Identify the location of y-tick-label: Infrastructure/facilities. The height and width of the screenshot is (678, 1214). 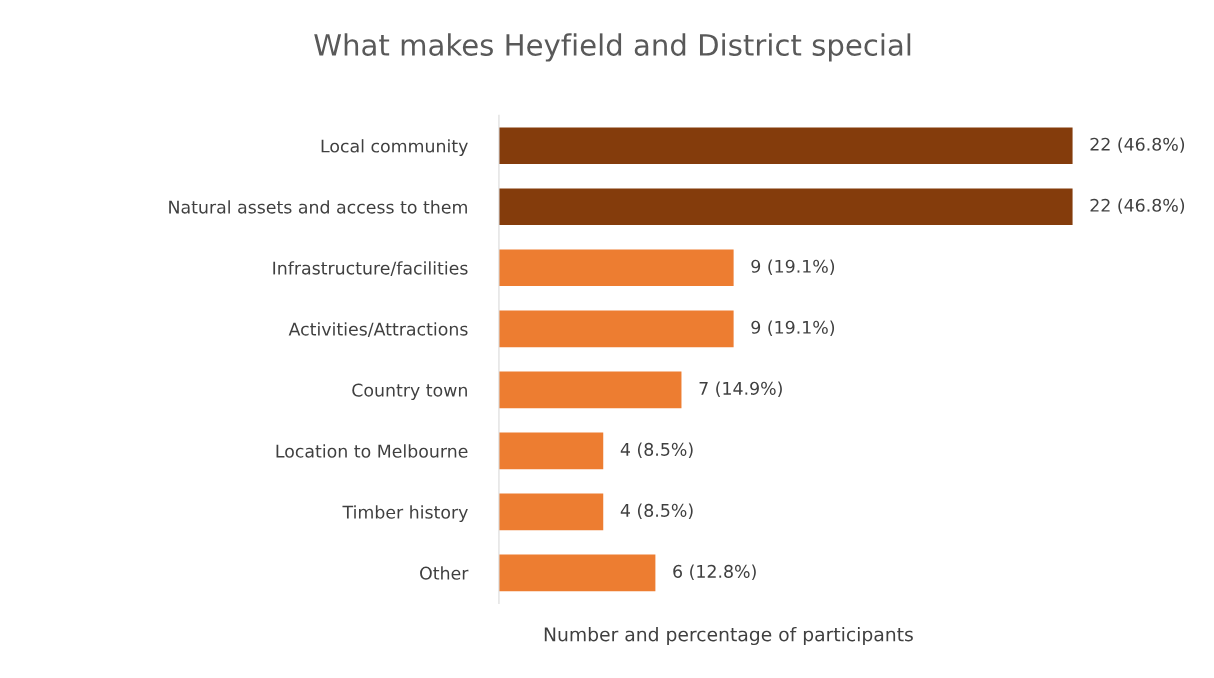
(370, 269).